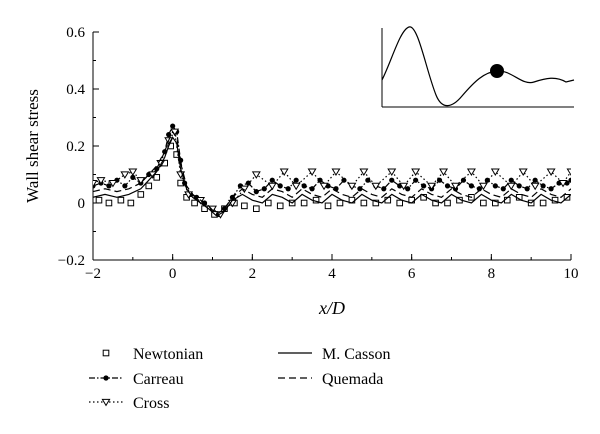  I want to click on legend-label: Newtonian, so click(168, 354).